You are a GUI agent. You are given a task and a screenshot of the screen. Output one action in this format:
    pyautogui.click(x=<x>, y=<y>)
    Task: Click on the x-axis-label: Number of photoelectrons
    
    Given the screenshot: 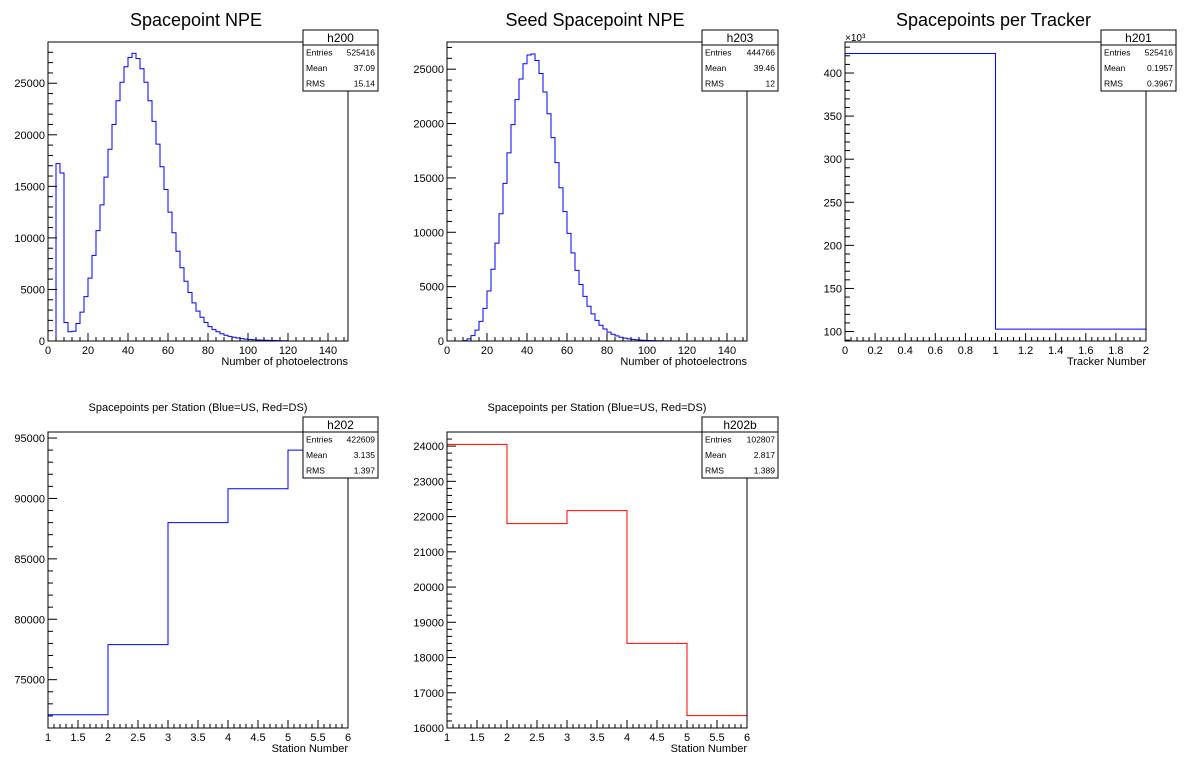 What is the action you would take?
    pyautogui.click(x=284, y=362)
    